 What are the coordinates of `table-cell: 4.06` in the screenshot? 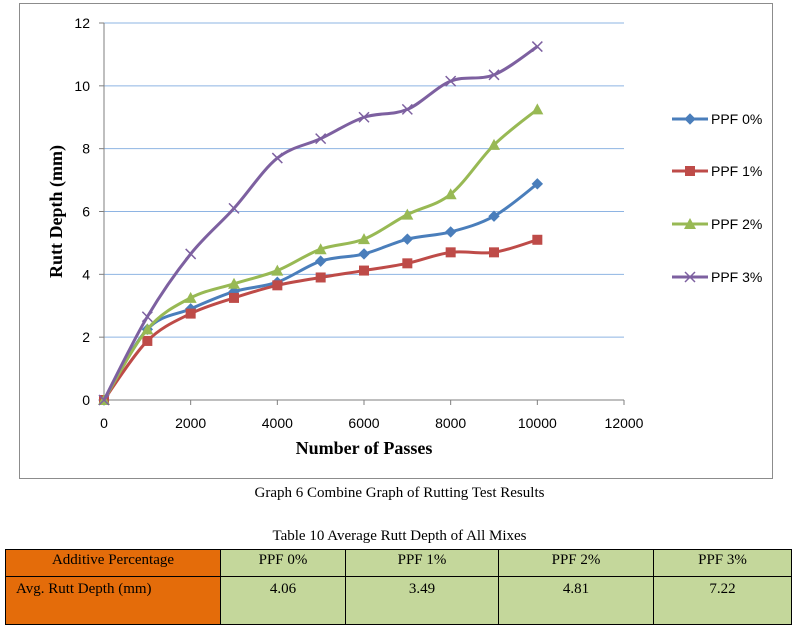 It's located at (283, 600).